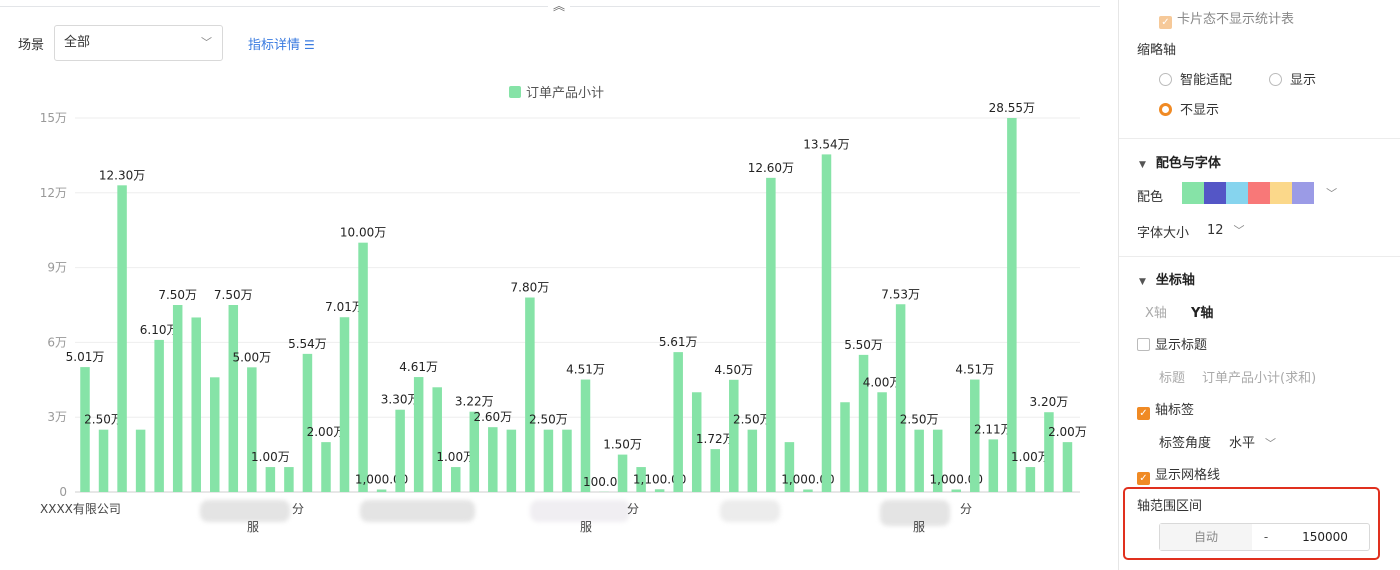  I want to click on thumb-smart-radio: 智能适配, so click(1195, 78).